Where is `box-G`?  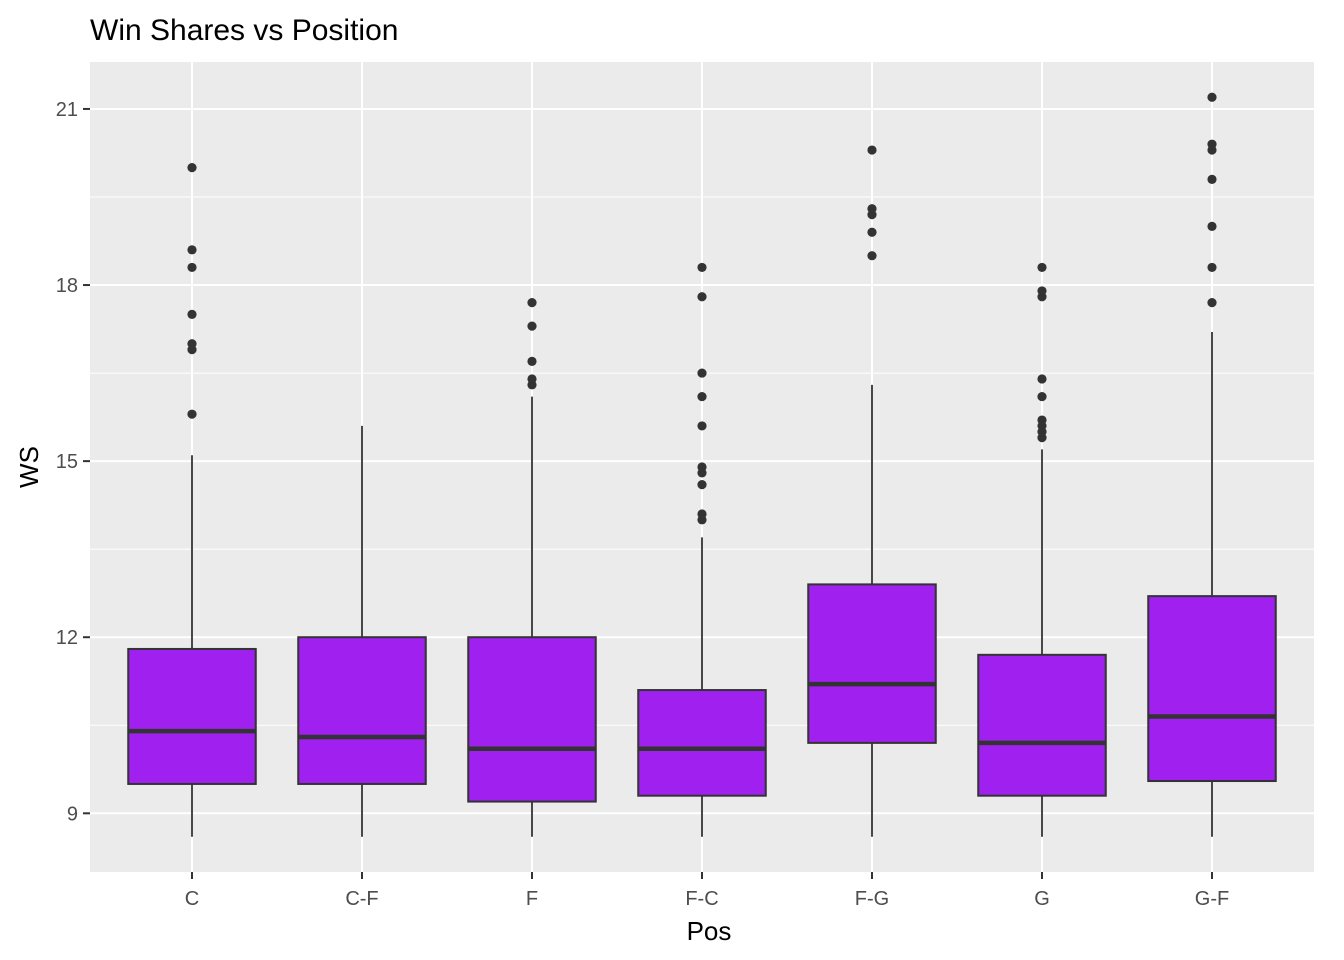 box-G is located at coordinates (1042, 549).